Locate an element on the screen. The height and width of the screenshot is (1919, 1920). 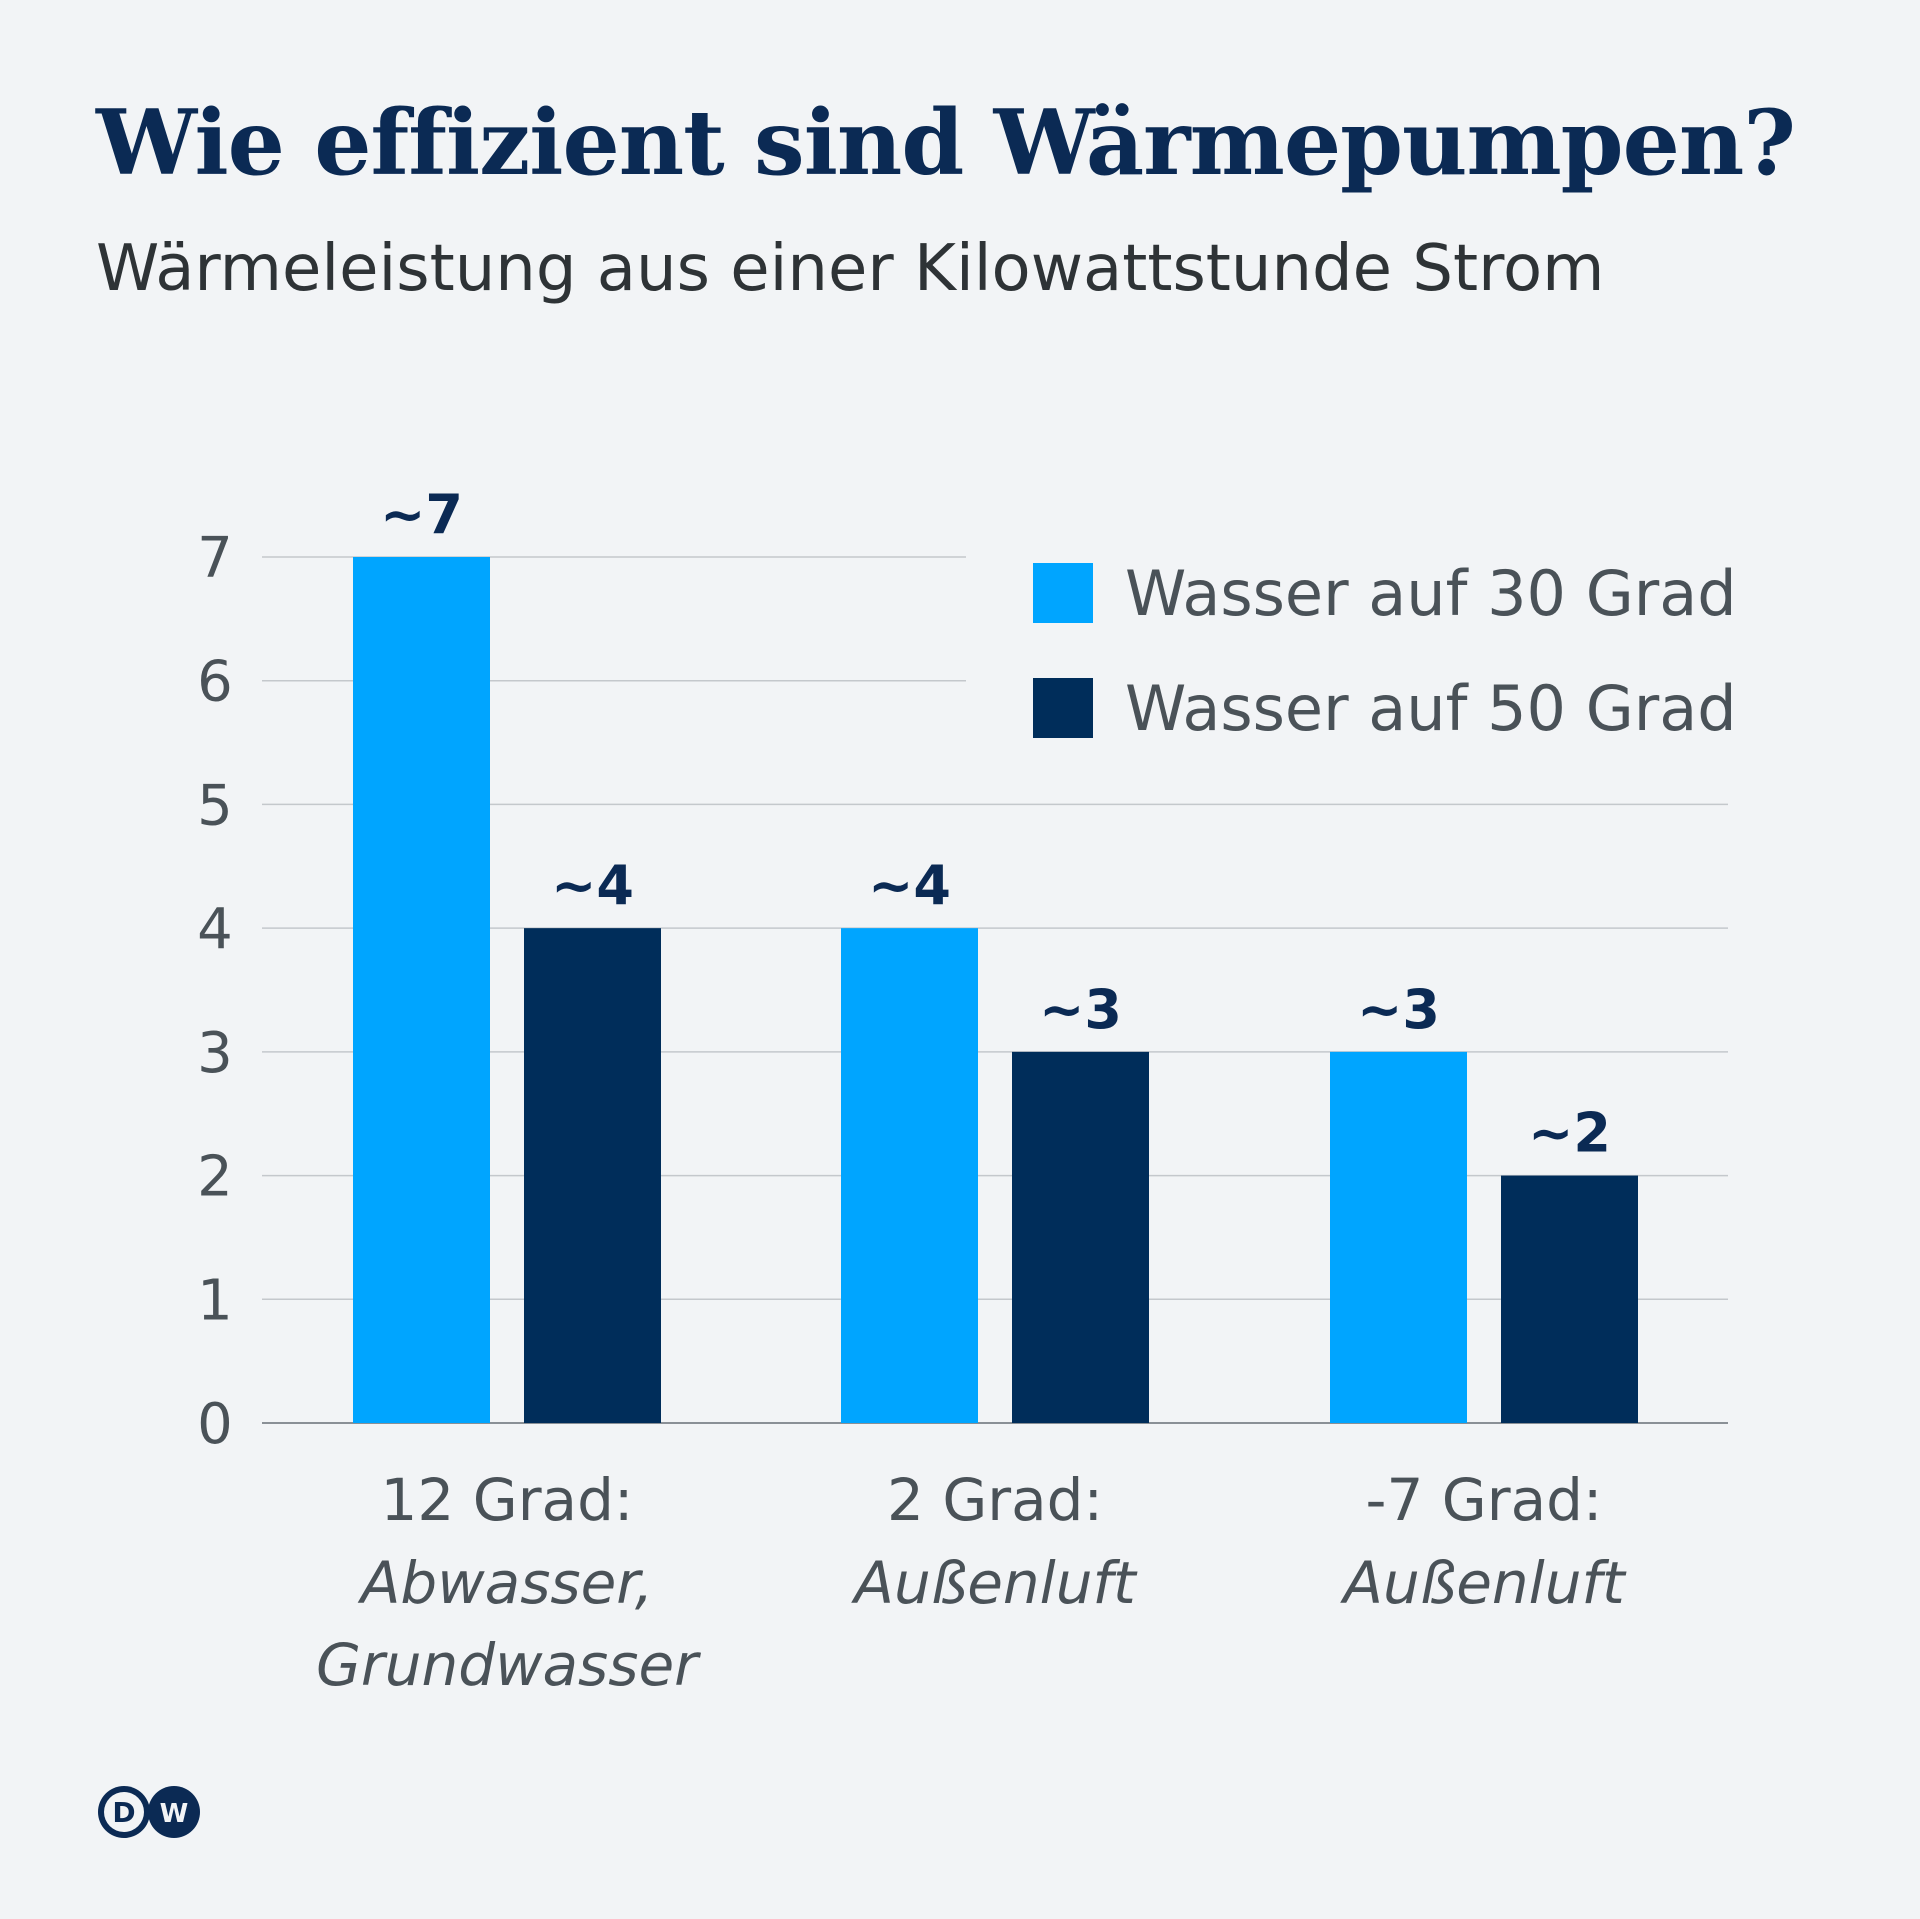
y-tick-label: 1 is located at coordinates (215, 1300).